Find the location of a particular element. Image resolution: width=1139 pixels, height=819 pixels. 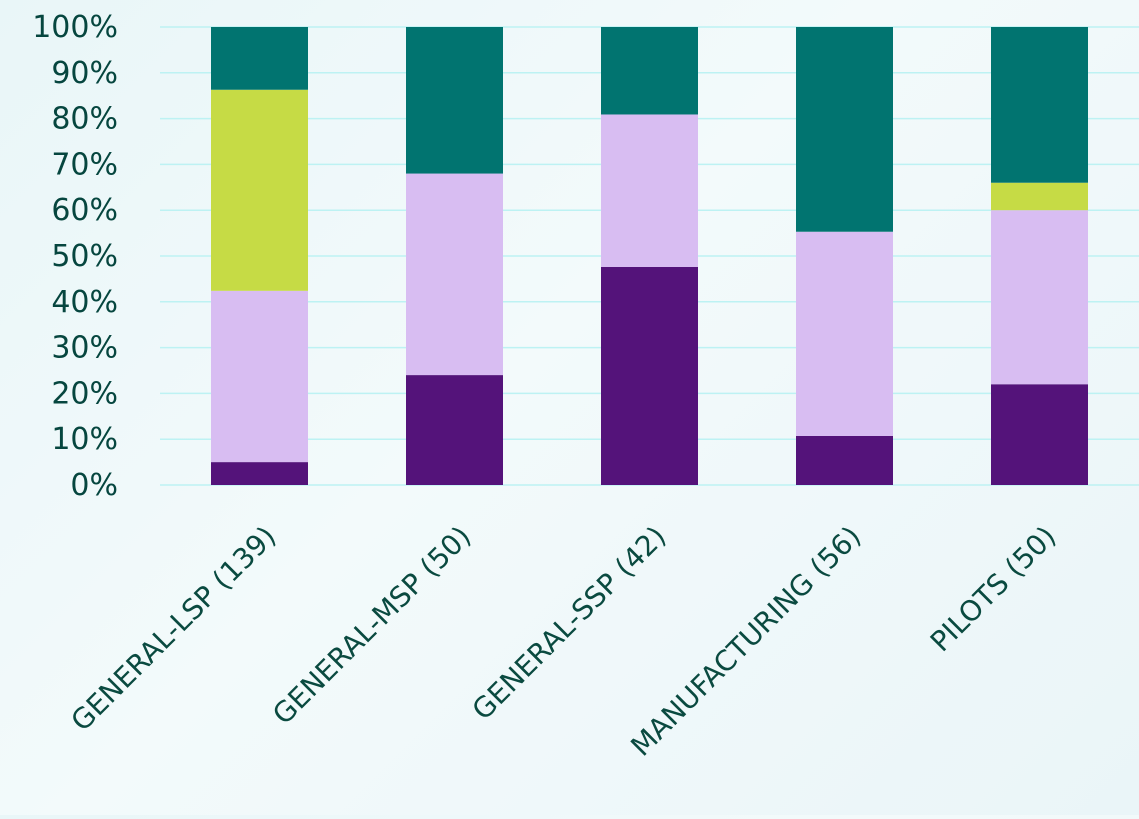

y-tick-label: 40% is located at coordinates (84, 302).